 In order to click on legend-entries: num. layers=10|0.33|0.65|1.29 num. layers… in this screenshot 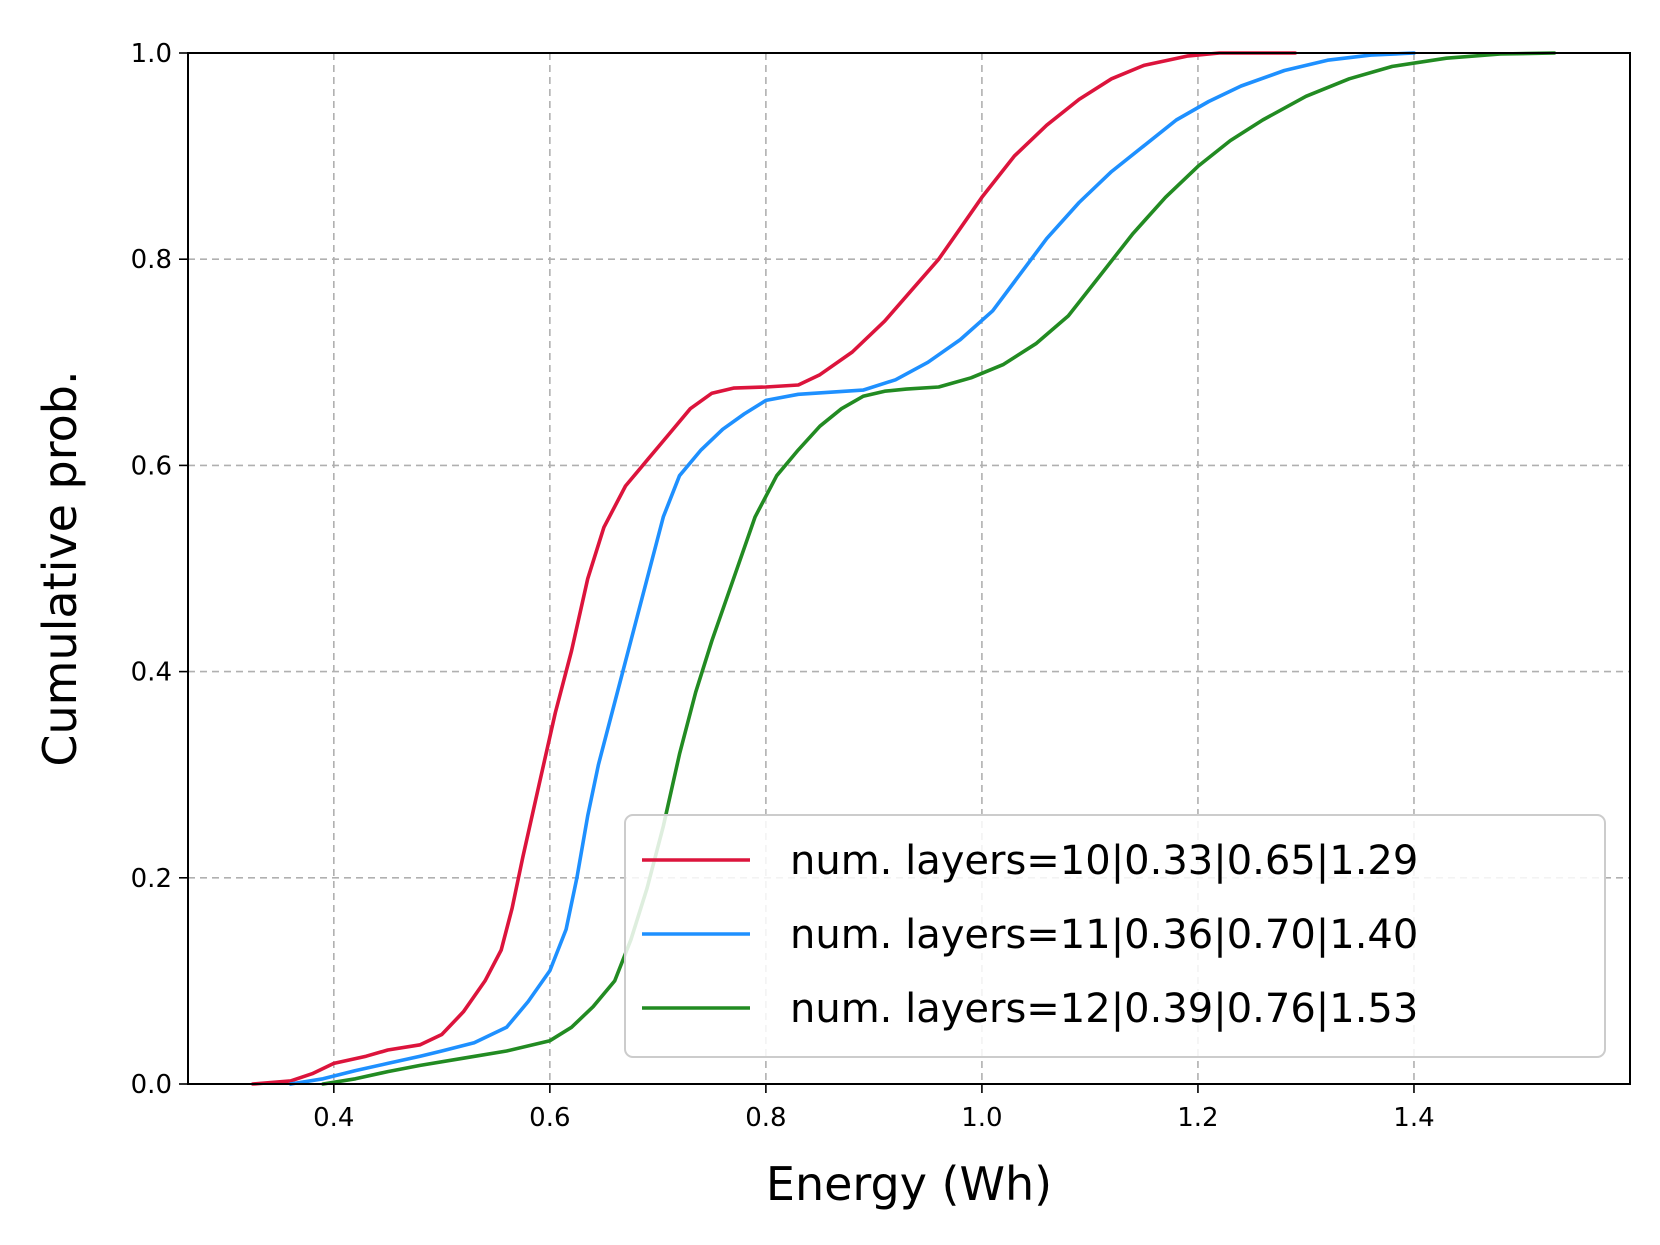, I will do `click(1030, 935)`.